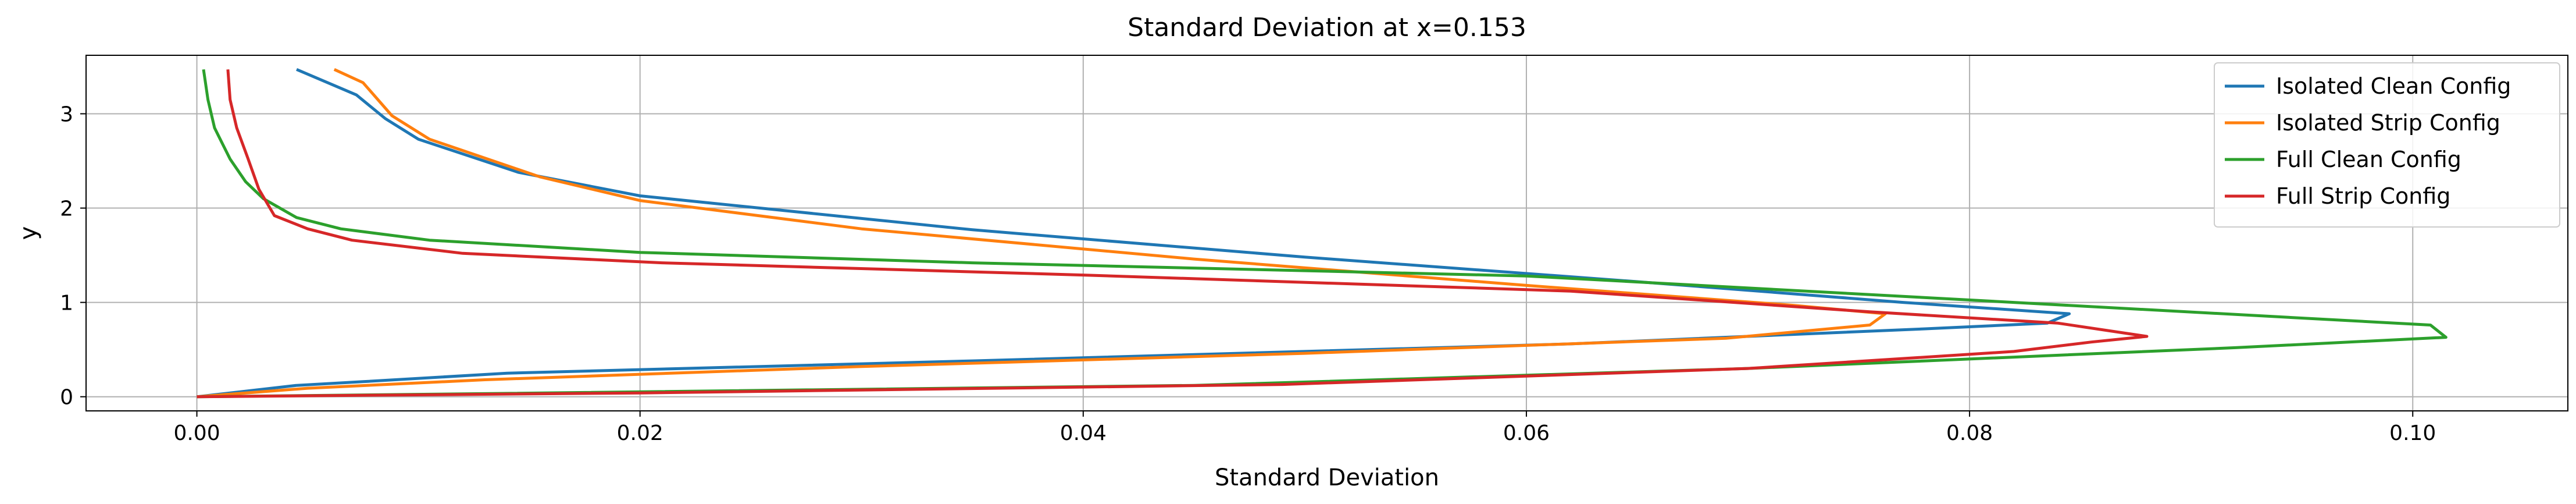  What do you see at coordinates (197, 433) in the screenshot?
I see `x-tick-label: 0.00` at bounding box center [197, 433].